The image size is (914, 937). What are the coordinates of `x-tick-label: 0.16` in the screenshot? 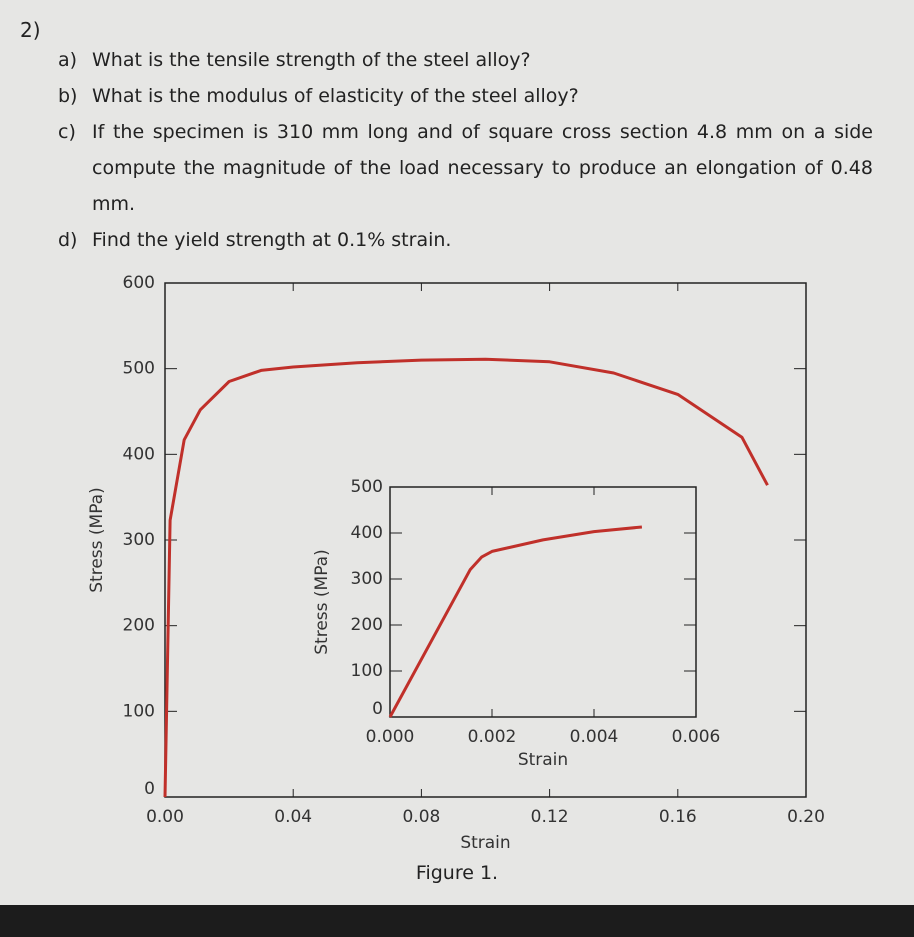 It's located at (678, 817).